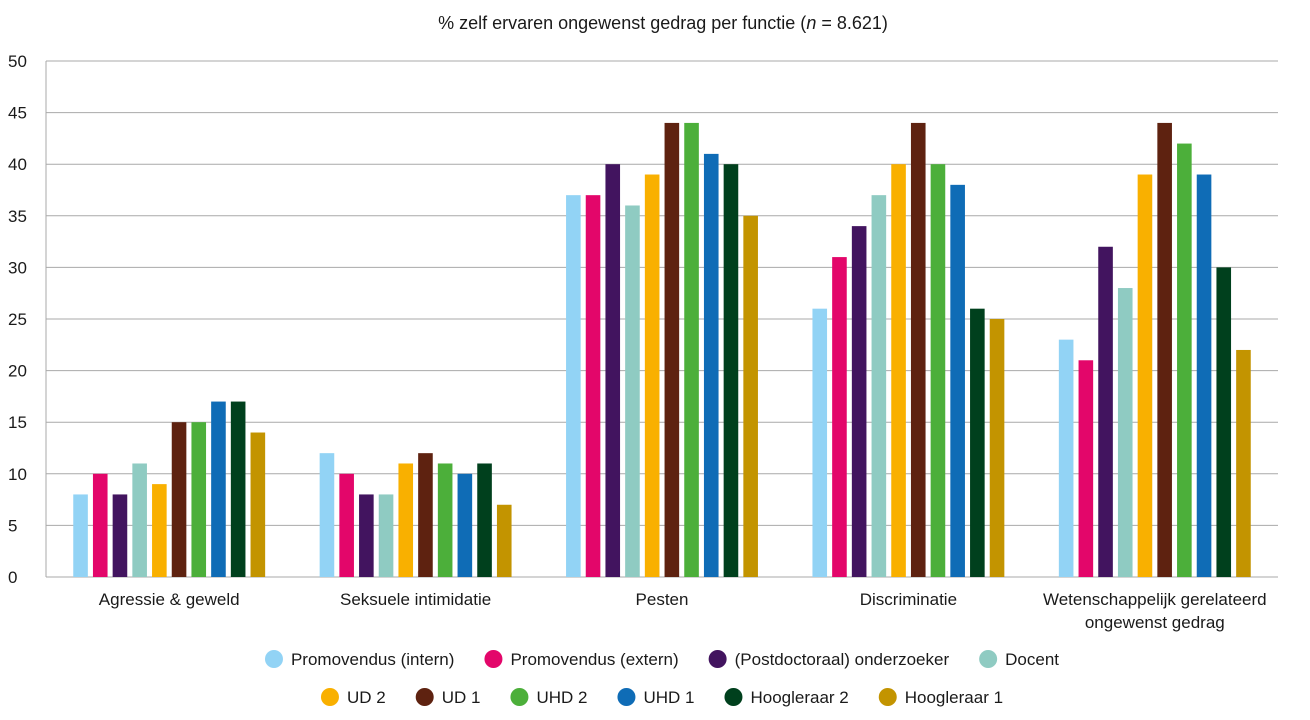 Image resolution: width=1310 pixels, height=720 pixels. I want to click on y-tick-label: 25, so click(17, 319).